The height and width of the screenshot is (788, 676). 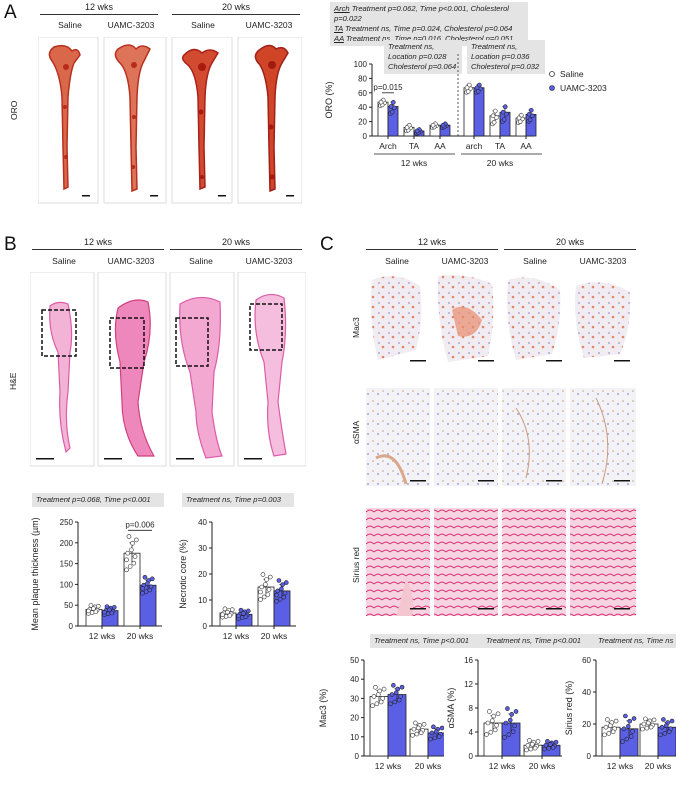 What do you see at coordinates (542, 641) in the screenshot?
I see `stats-asma: Treatment ns, Time p<0.001` at bounding box center [542, 641].